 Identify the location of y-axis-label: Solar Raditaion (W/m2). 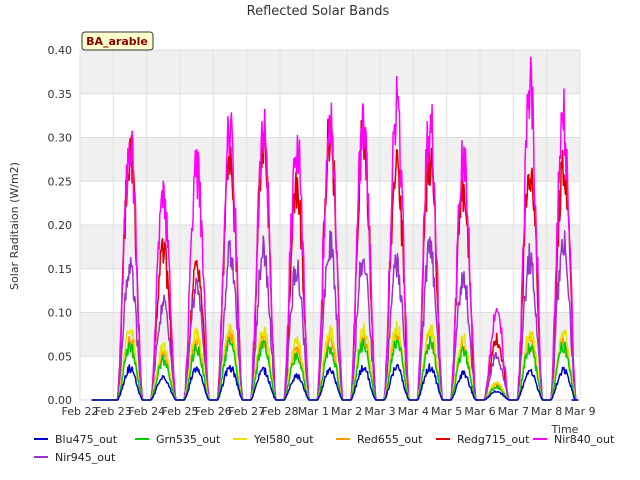
(14, 226).